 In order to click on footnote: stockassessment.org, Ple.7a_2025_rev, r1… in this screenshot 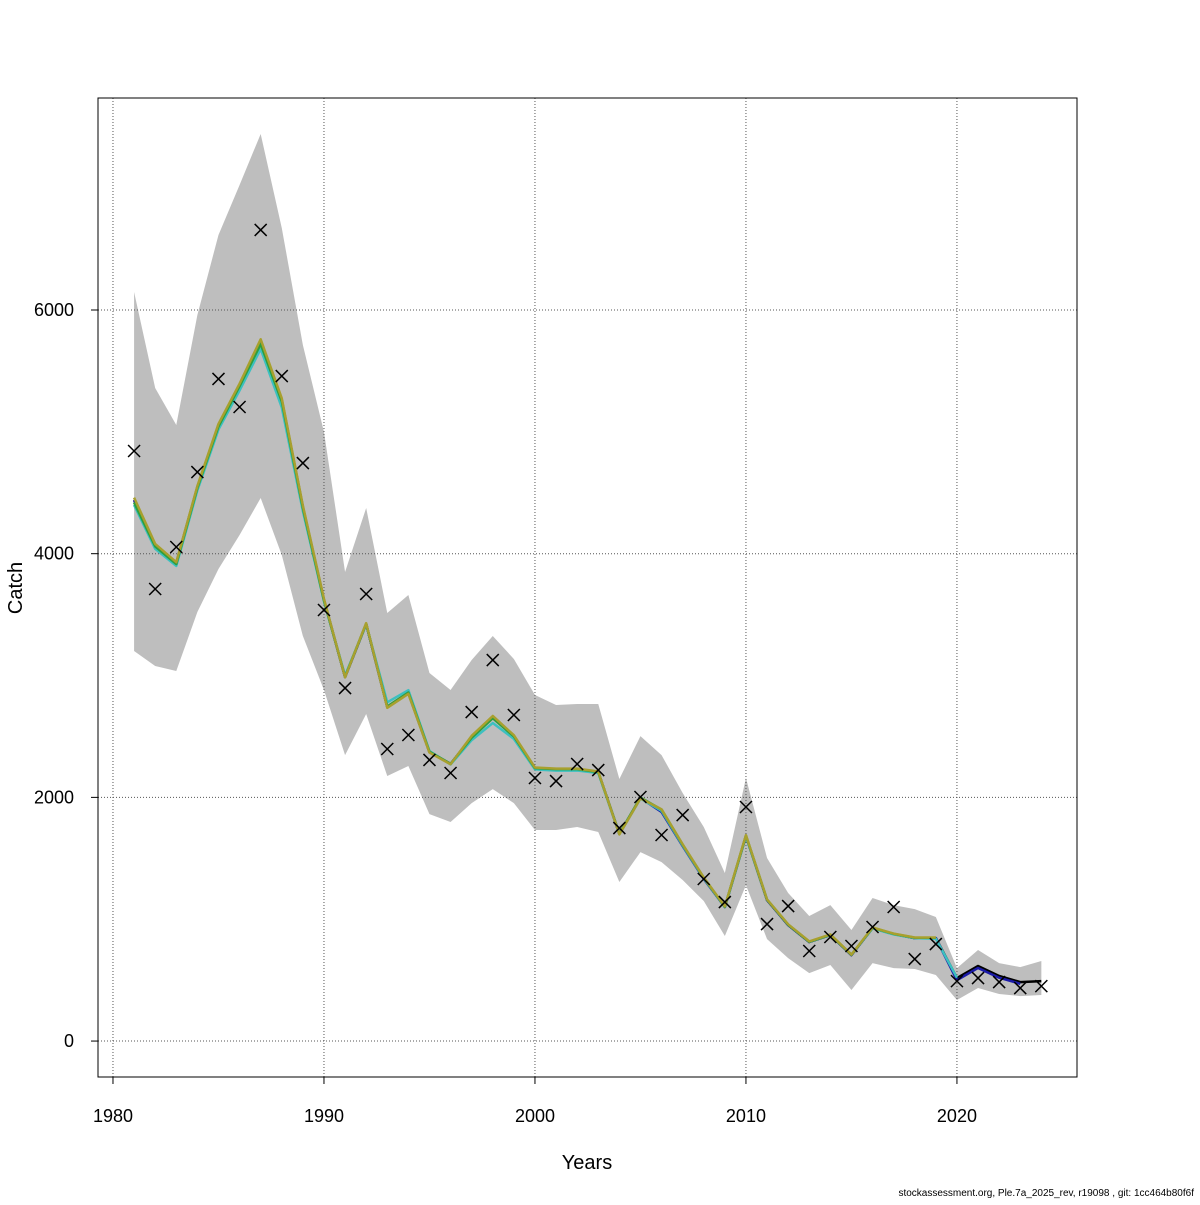, I will do `click(1046, 1193)`.